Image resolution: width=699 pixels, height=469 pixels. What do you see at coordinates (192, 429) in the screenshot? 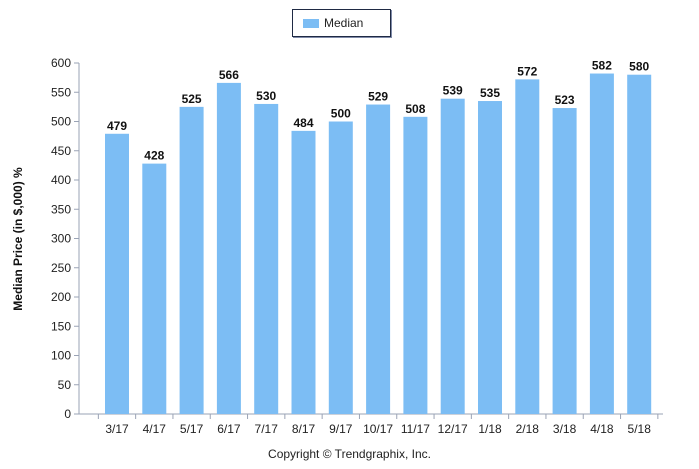
I see `x-tick-label: 5/17` at bounding box center [192, 429].